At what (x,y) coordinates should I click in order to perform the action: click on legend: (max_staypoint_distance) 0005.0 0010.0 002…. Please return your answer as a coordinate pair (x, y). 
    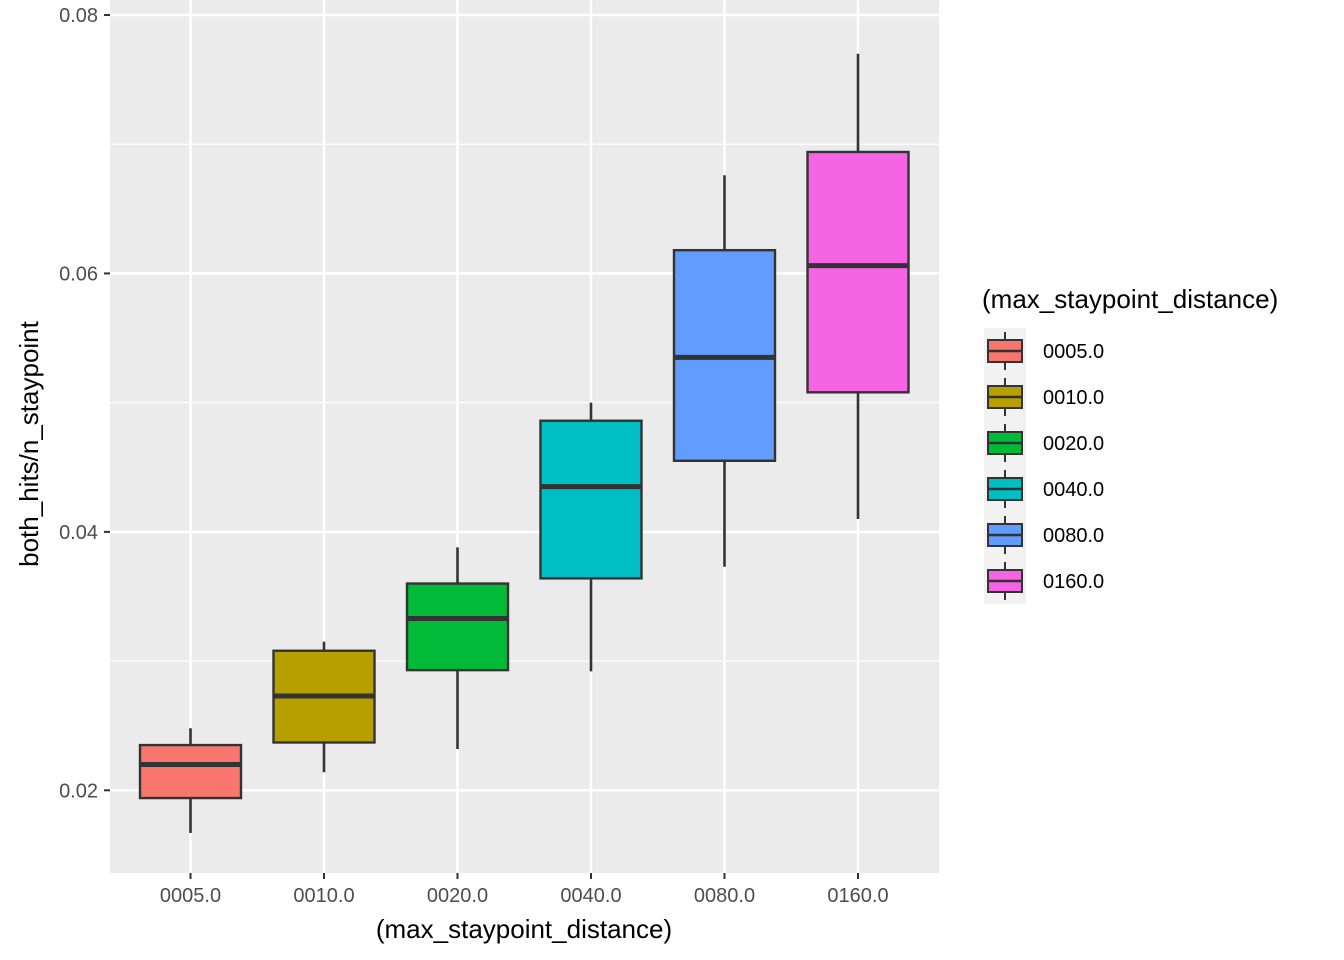
    Looking at the image, I should click on (1130, 444).